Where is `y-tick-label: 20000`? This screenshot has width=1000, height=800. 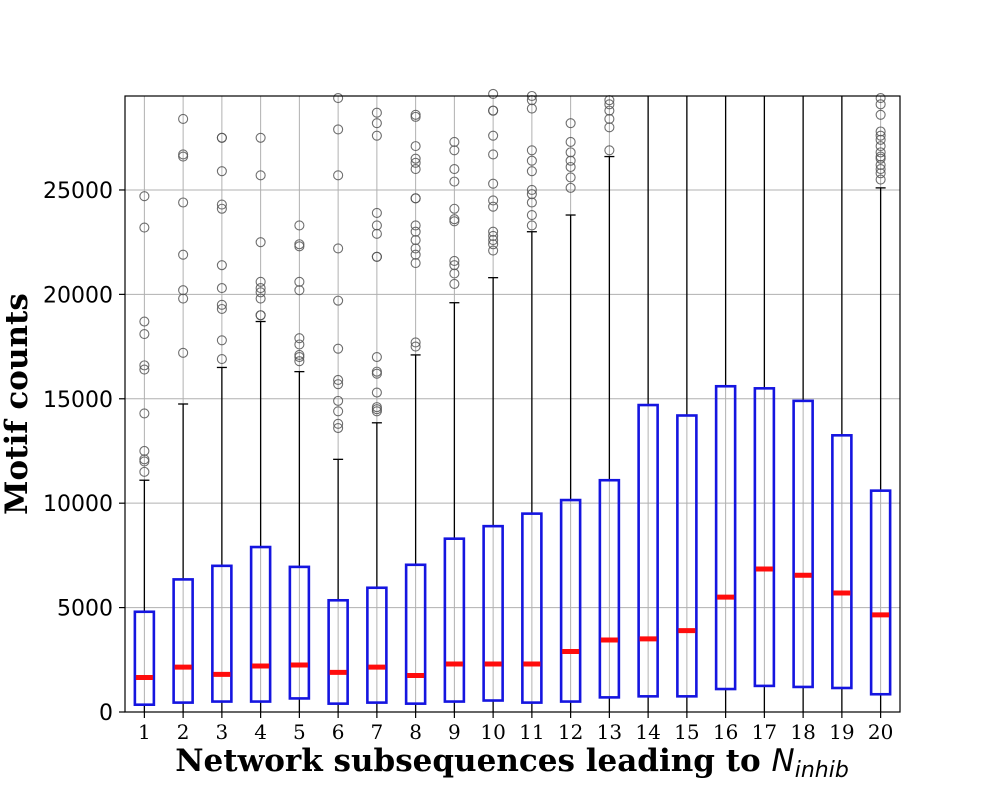 y-tick-label: 20000 is located at coordinates (78, 295).